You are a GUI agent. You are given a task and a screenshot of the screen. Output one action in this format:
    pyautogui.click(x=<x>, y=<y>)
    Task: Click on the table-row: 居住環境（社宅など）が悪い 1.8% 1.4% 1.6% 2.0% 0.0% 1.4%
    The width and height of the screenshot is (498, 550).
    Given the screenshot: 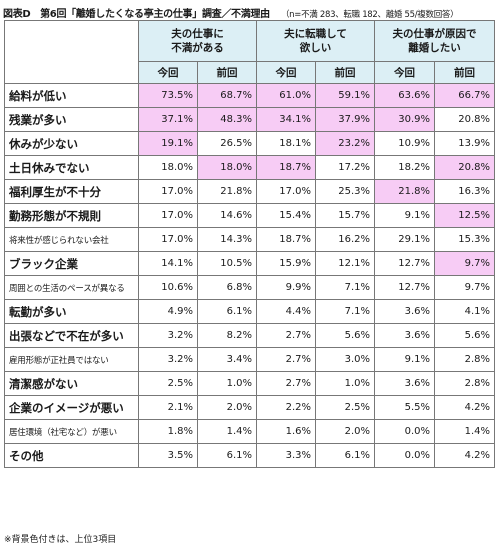 What is the action you would take?
    pyautogui.click(x=249, y=431)
    